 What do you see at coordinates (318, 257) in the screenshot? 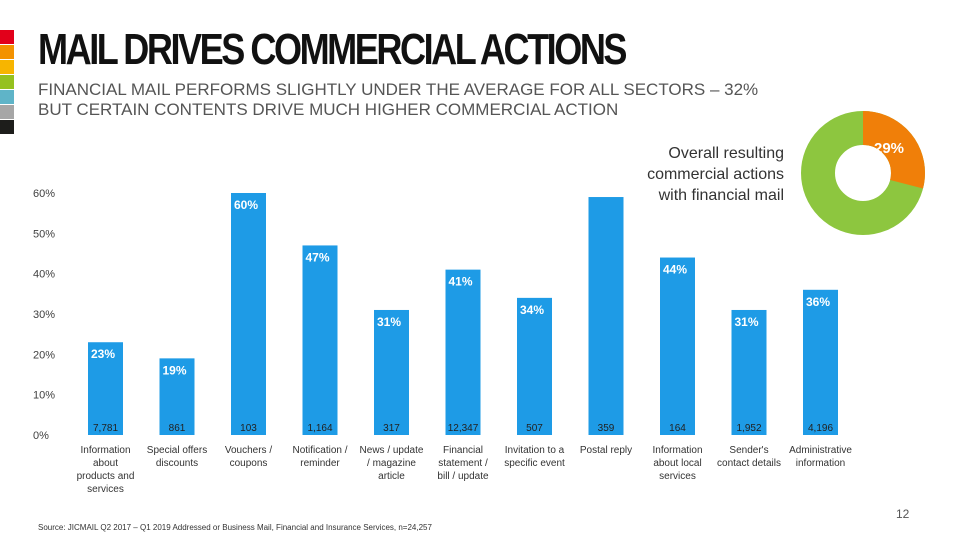
I see `bar-value-label: 47%` at bounding box center [318, 257].